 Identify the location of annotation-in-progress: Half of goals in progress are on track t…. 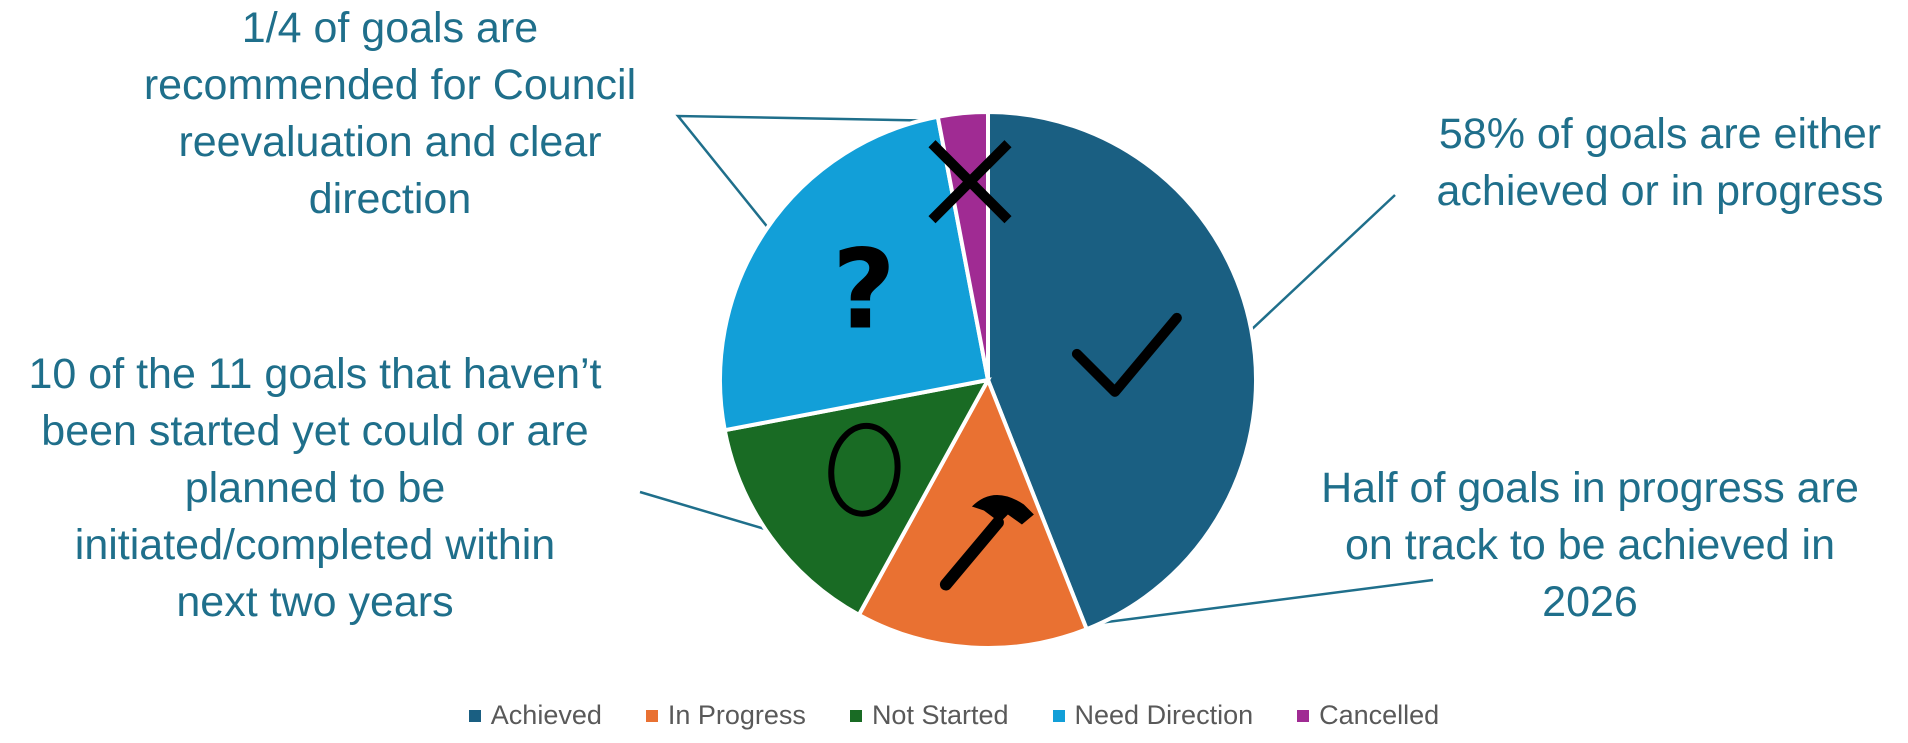
(1590, 545).